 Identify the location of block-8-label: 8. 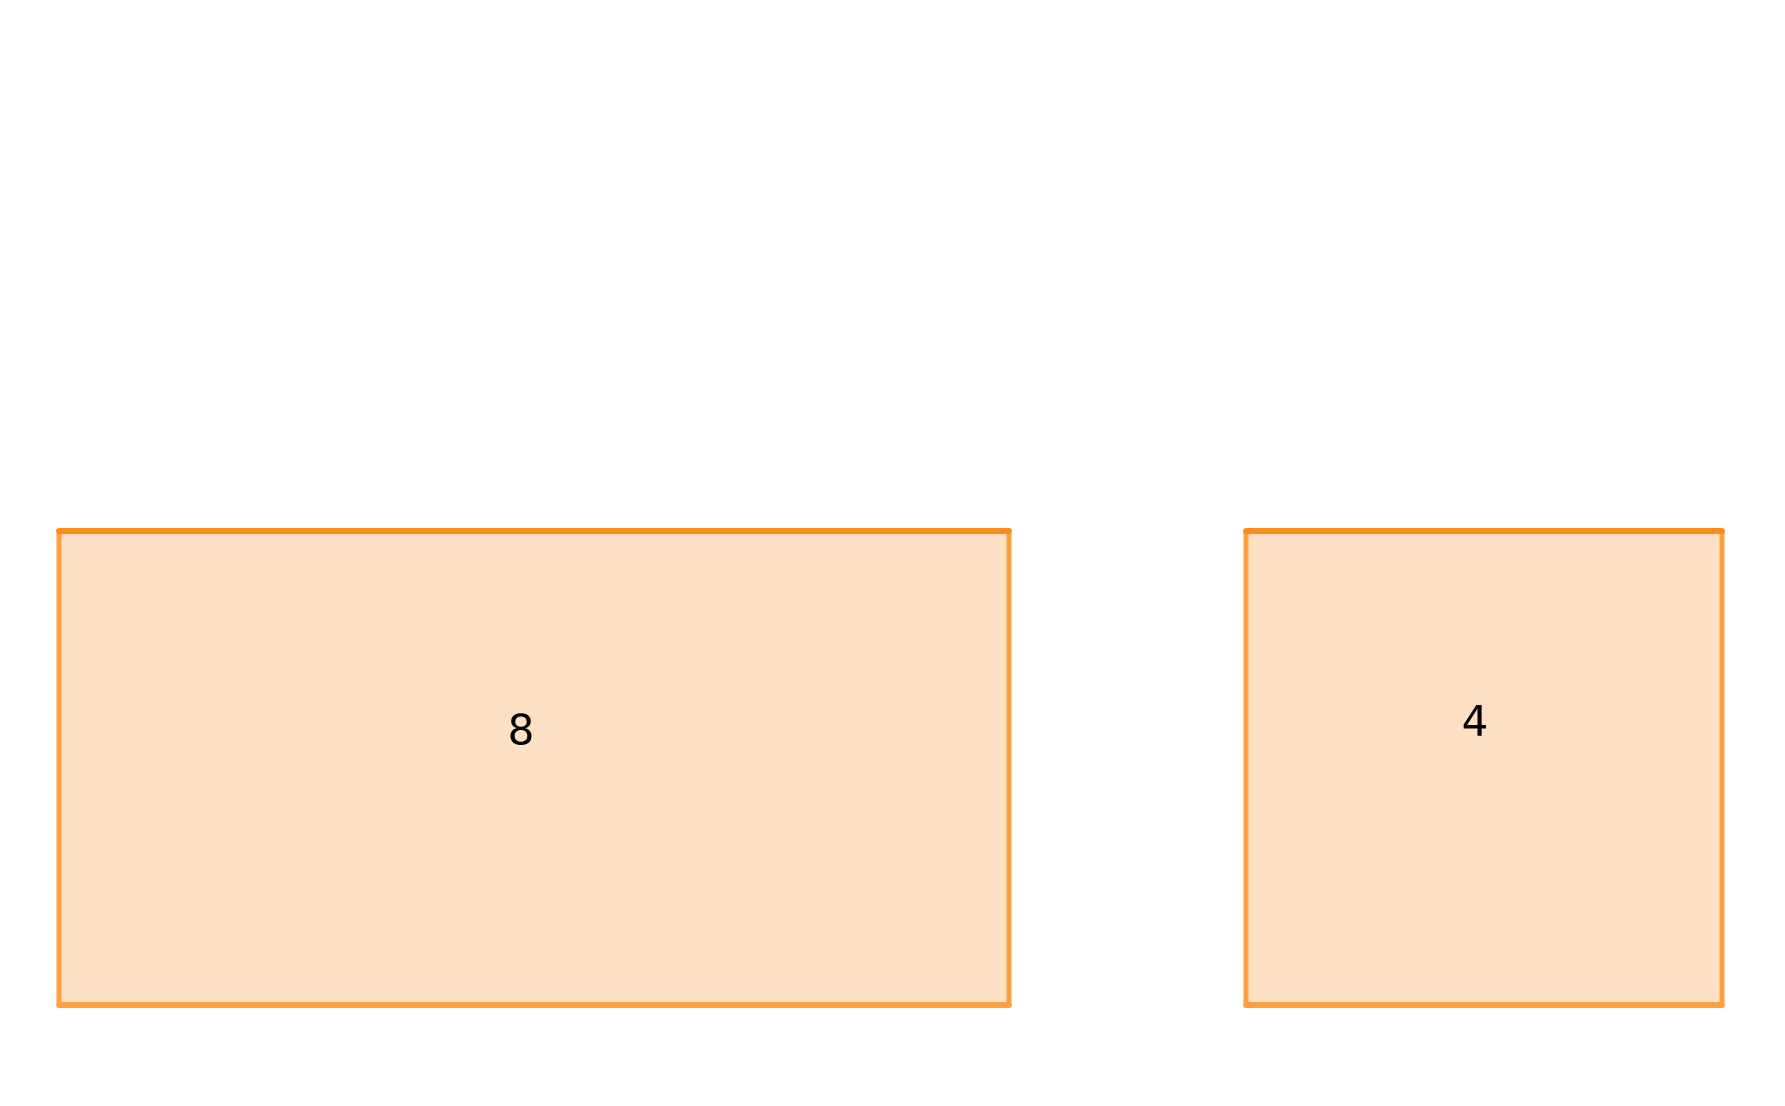
(521, 730).